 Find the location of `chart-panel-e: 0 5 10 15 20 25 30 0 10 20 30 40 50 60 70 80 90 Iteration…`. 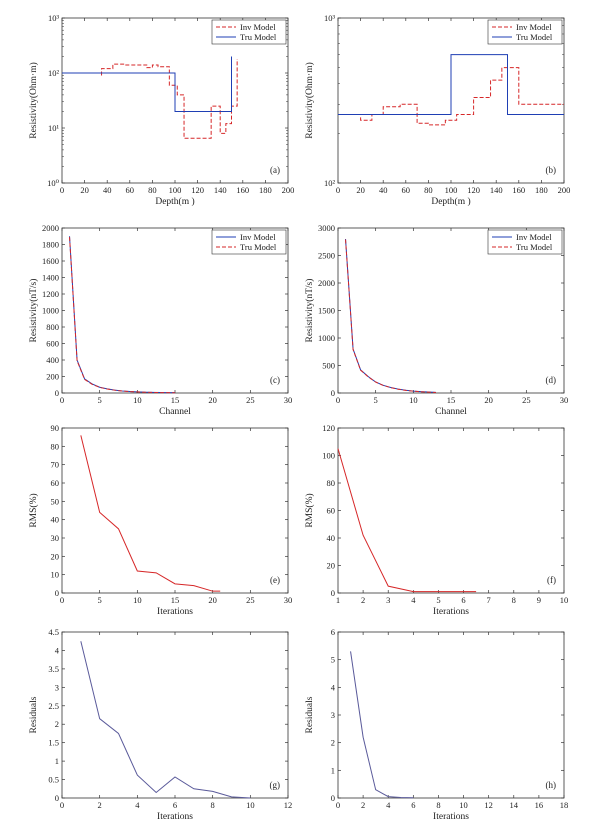

chart-panel-e: 0 5 10 15 20 25 30 0 10 20 30 40 50 60 70 80 90 Iteration… is located at coordinates (160, 520).